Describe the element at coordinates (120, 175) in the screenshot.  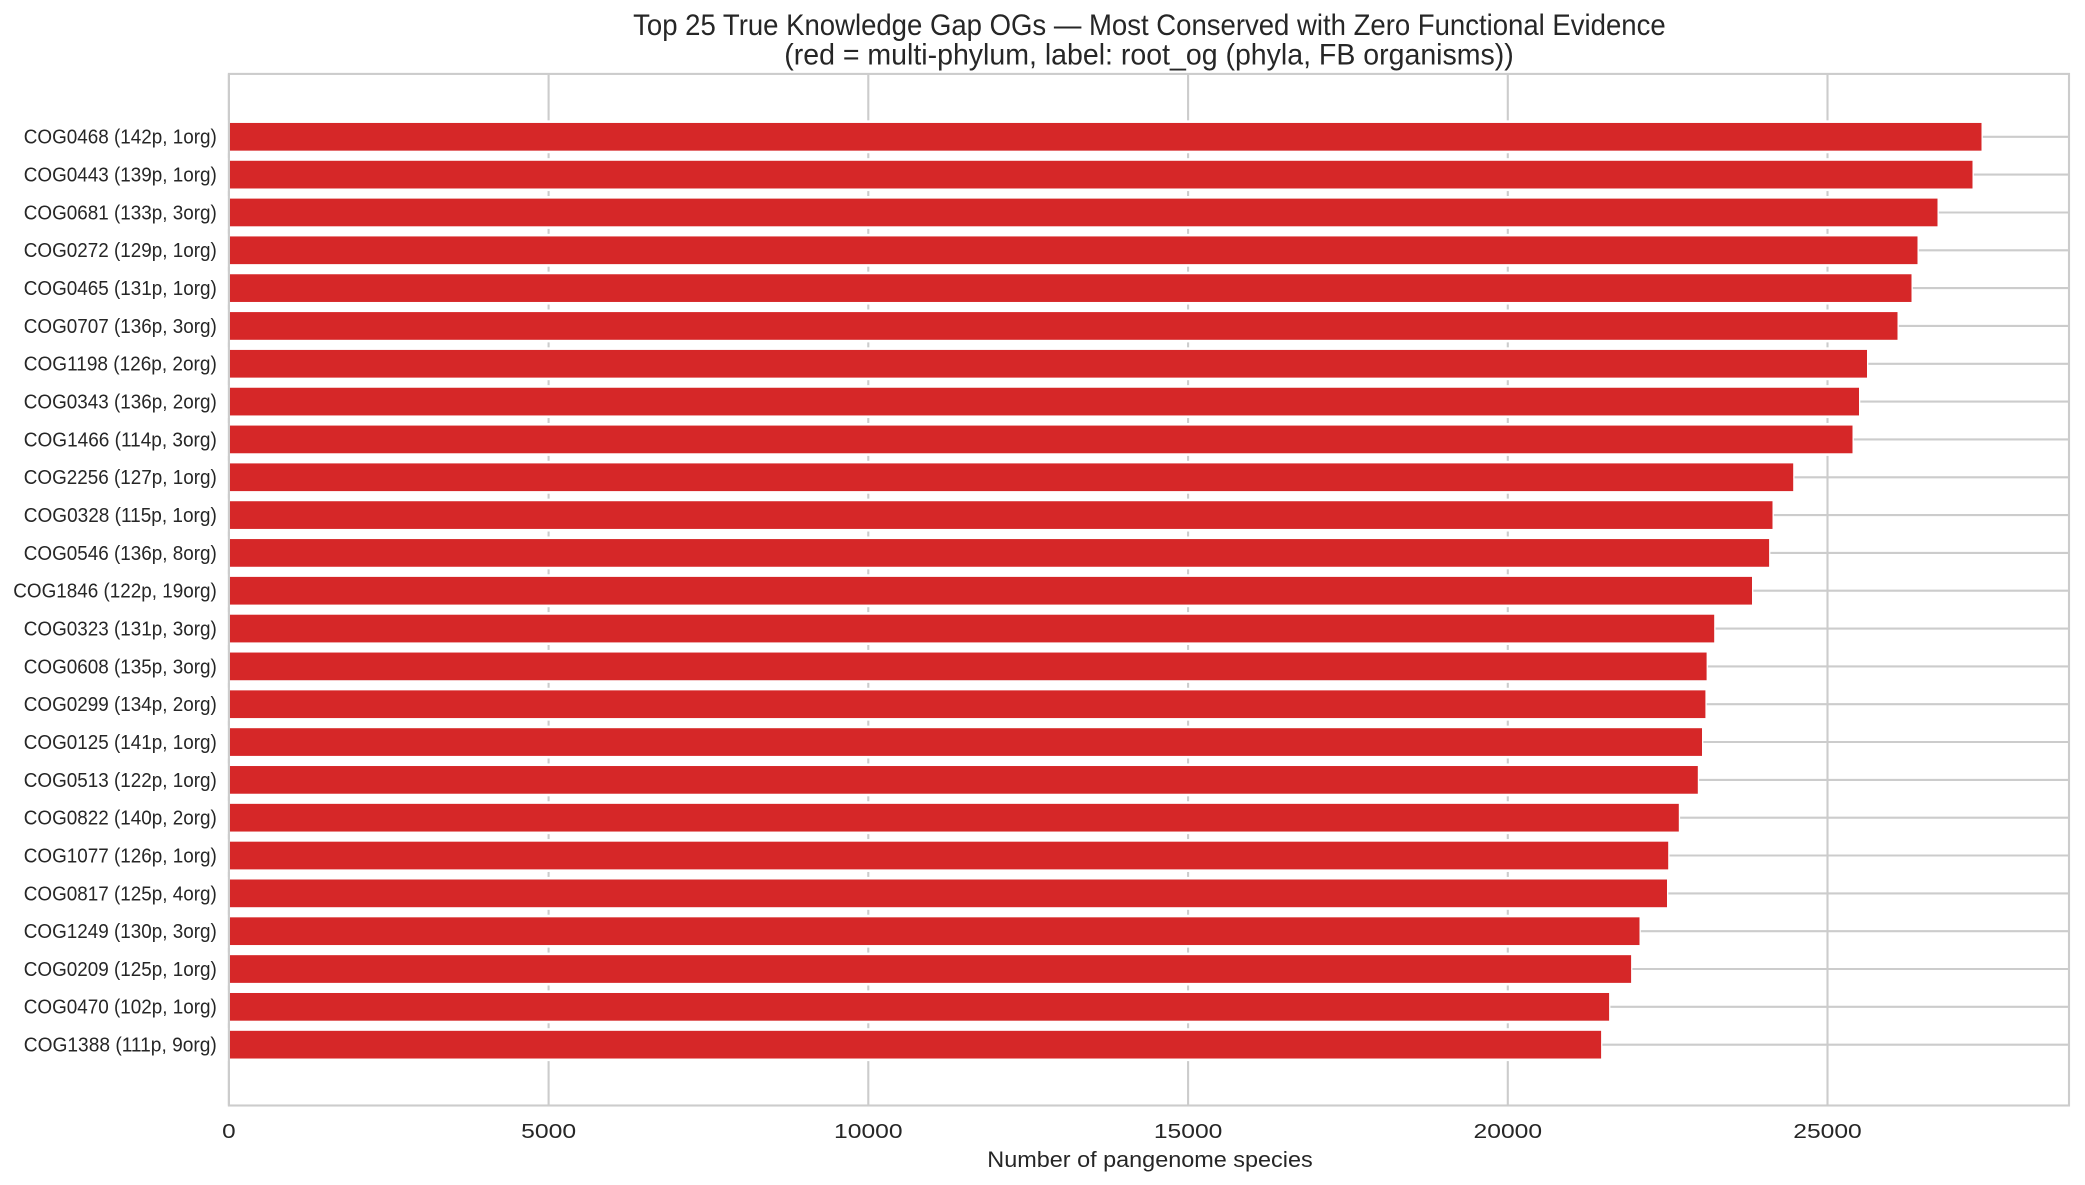
I see `svg-text: COG0443 (139p, 1org)` at that location.